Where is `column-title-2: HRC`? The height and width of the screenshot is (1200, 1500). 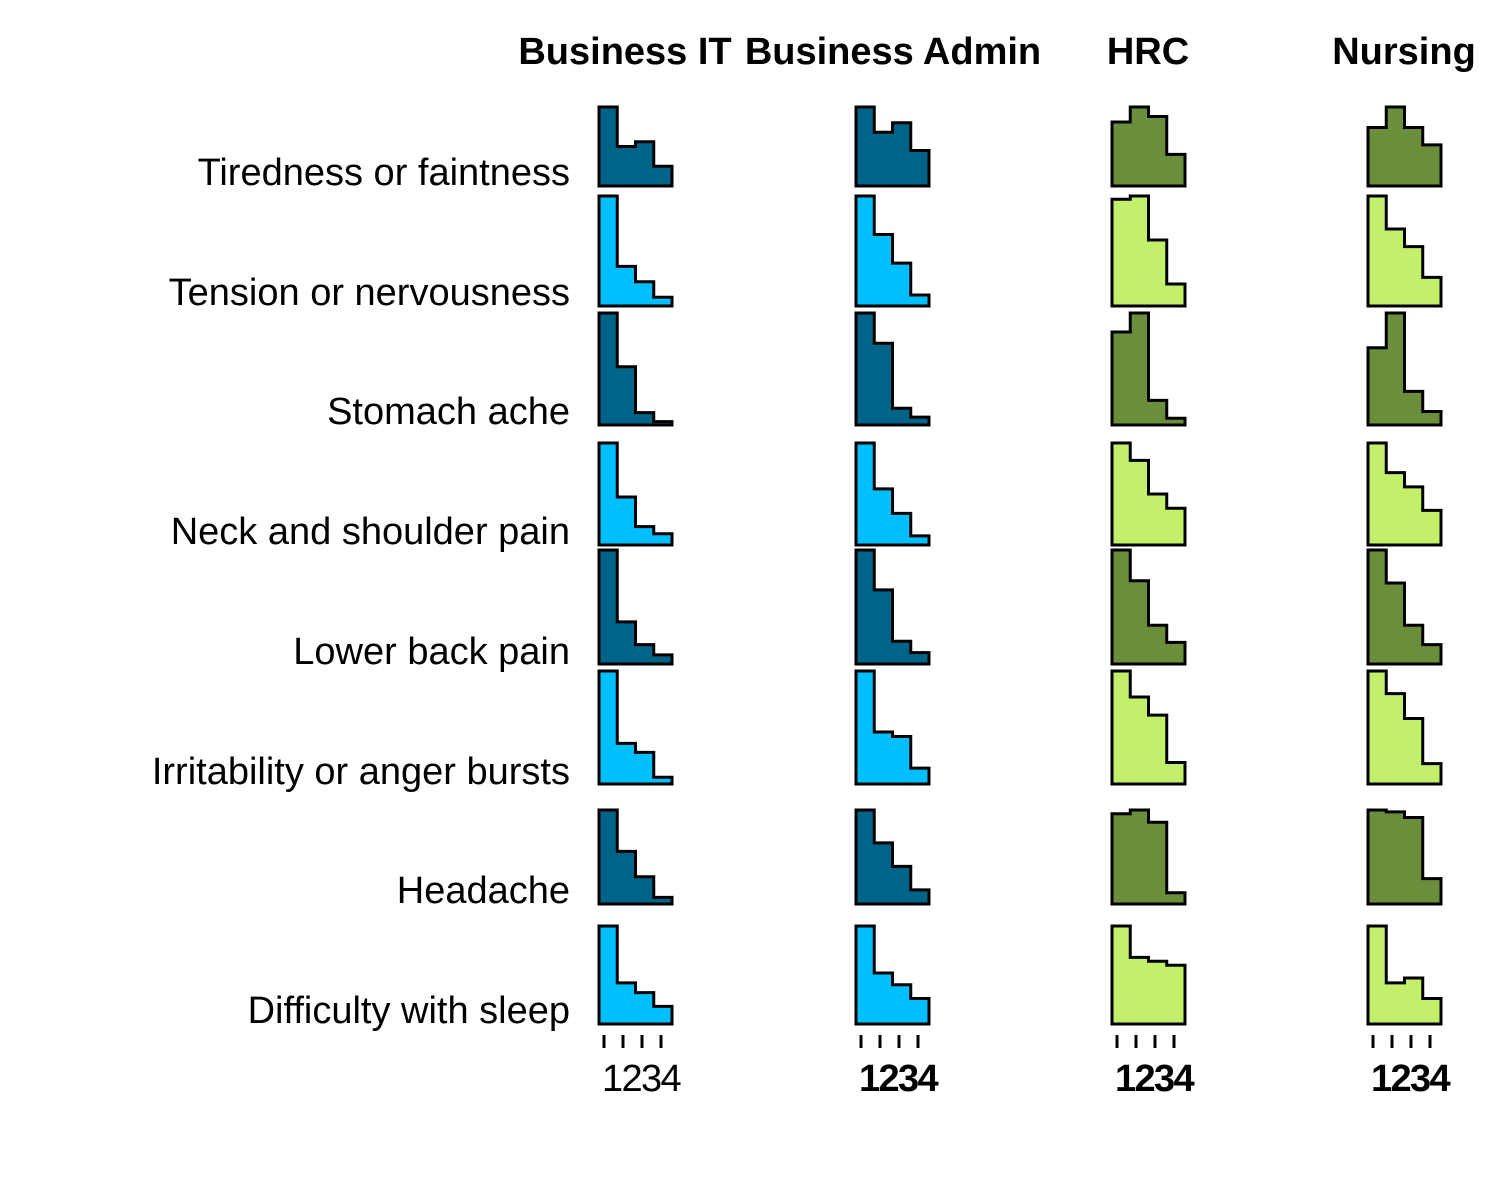
column-title-2: HRC is located at coordinates (1148, 52).